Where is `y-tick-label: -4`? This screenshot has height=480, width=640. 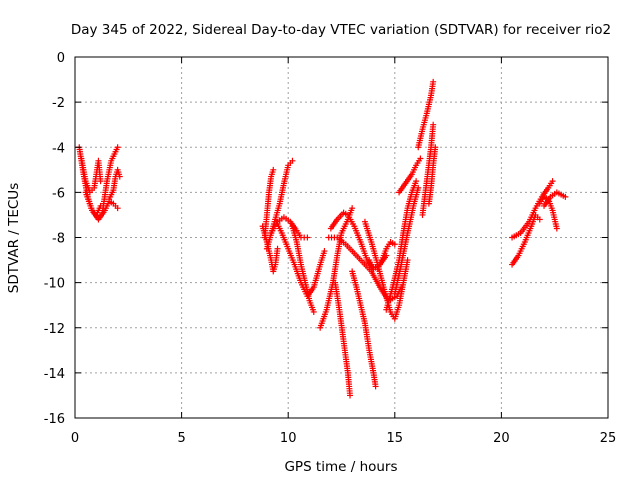 y-tick-label: -4 is located at coordinates (58, 148).